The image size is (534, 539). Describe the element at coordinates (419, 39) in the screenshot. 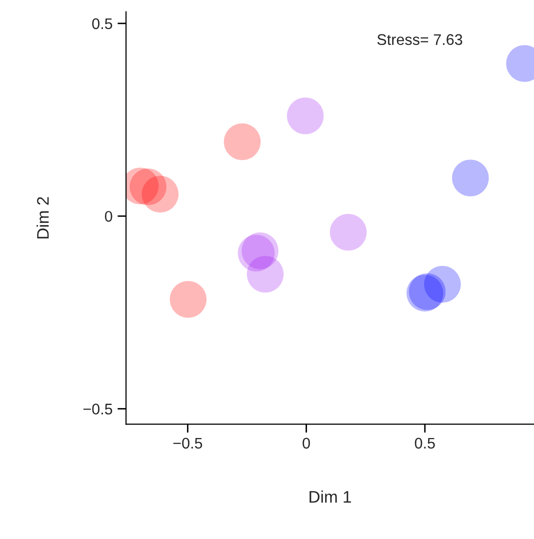

I see `annotation: Stress= 7.63` at that location.